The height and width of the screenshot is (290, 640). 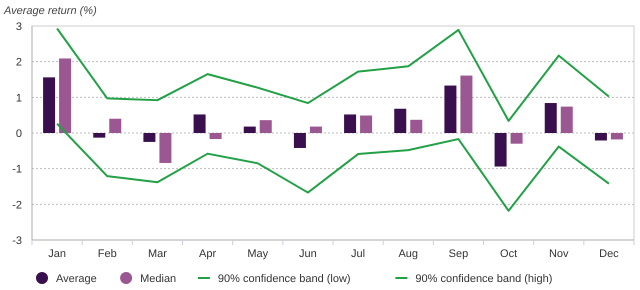 What do you see at coordinates (158, 254) in the screenshot?
I see `x-tick-label: Mar` at bounding box center [158, 254].